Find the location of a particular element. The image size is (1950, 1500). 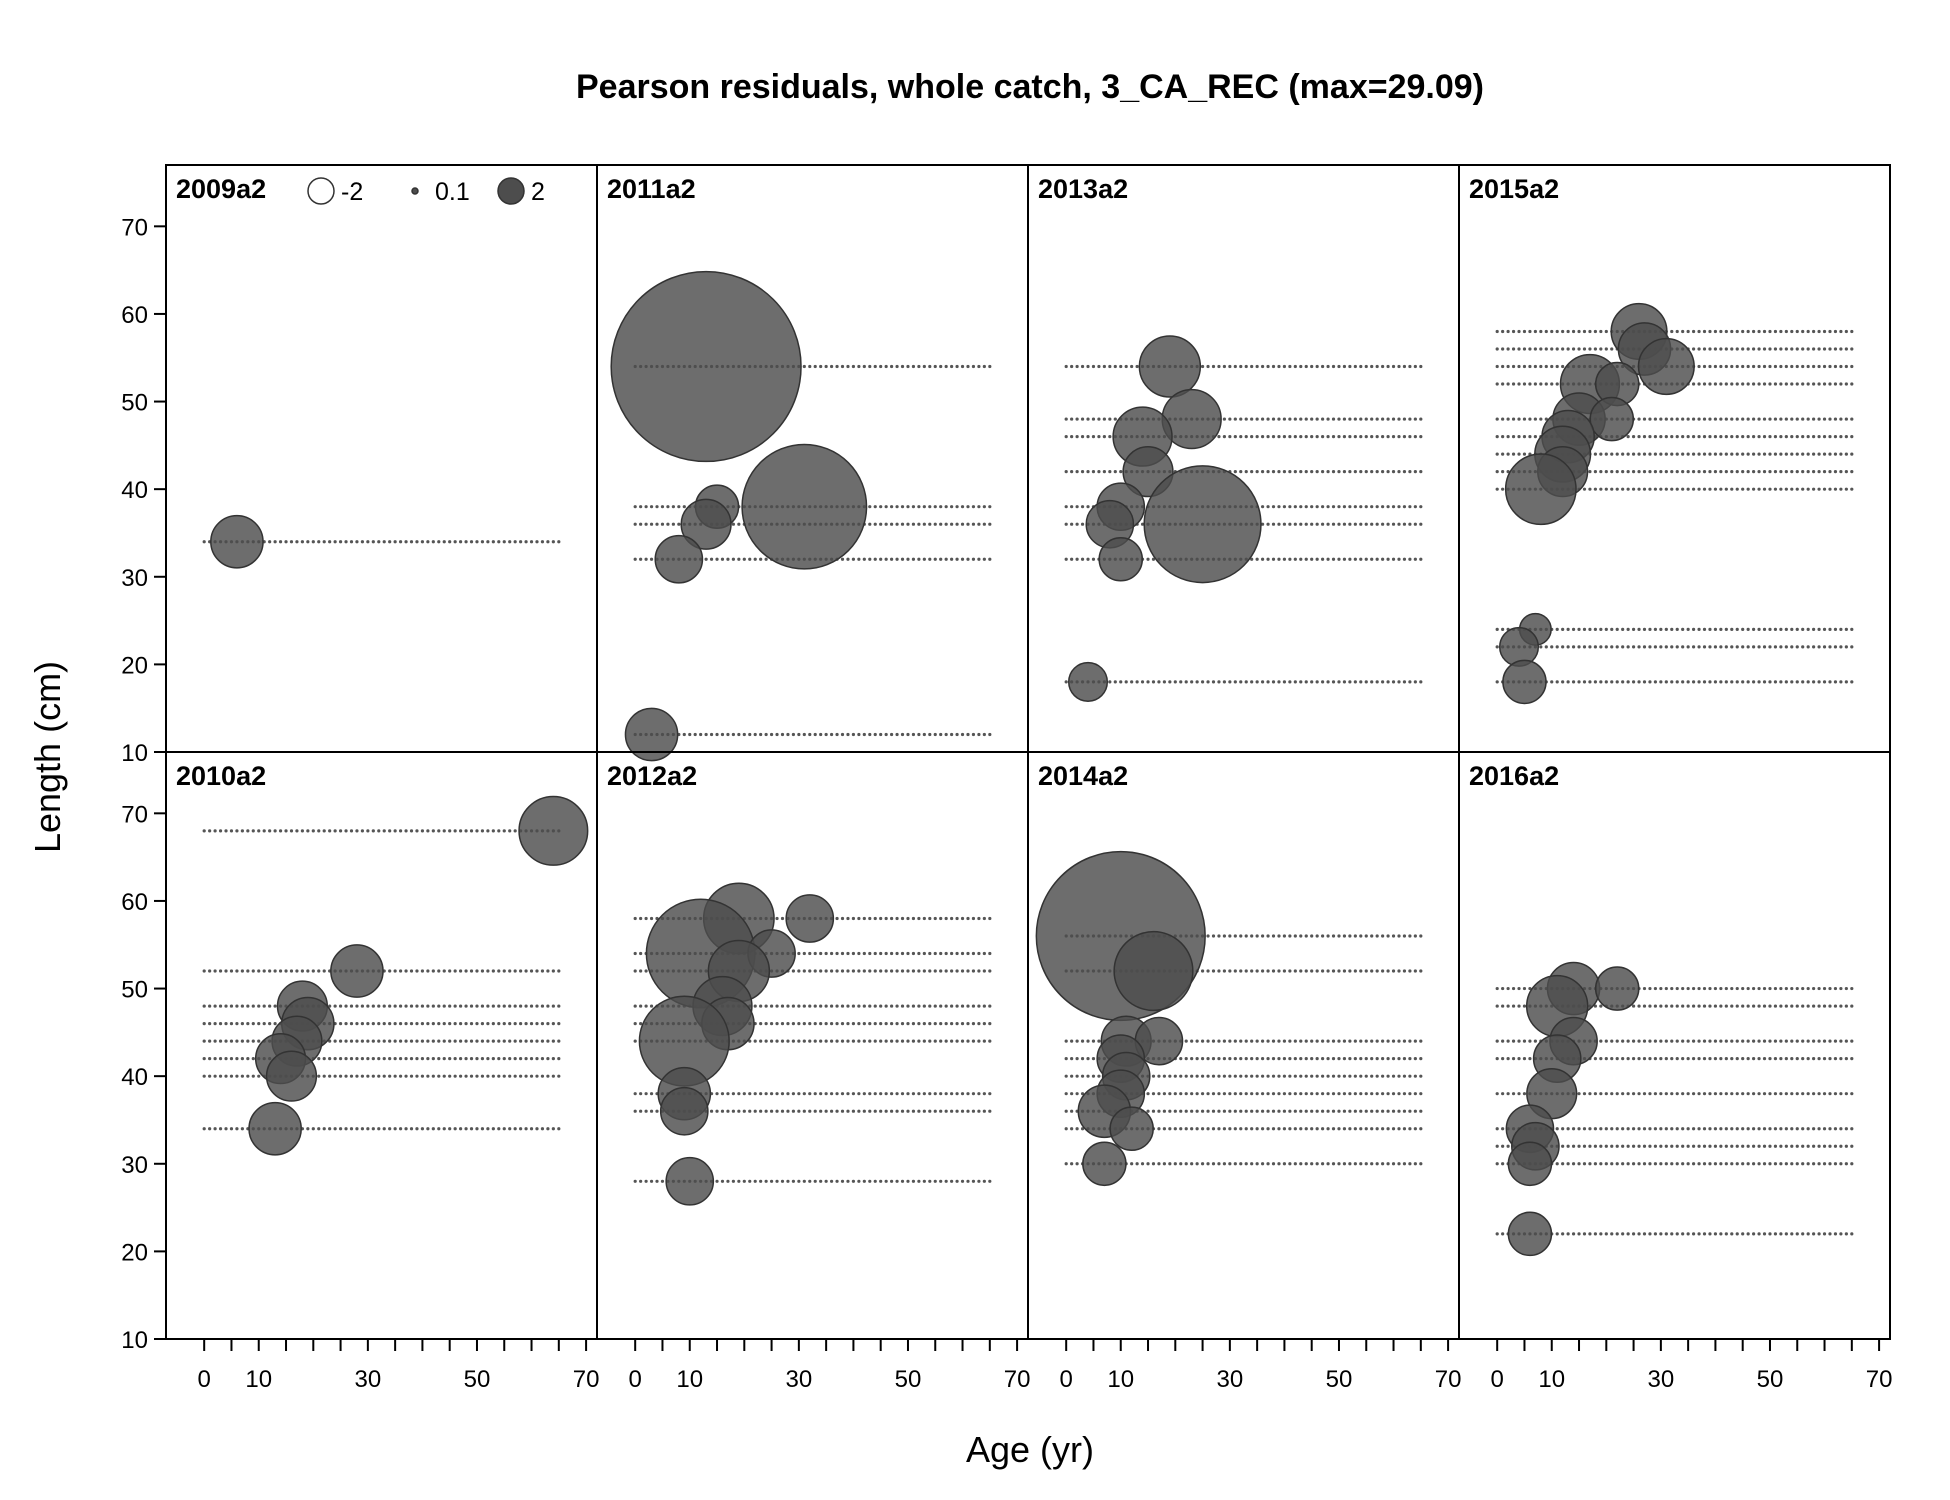

residual-bubble is located at coordinates (1121, 559).